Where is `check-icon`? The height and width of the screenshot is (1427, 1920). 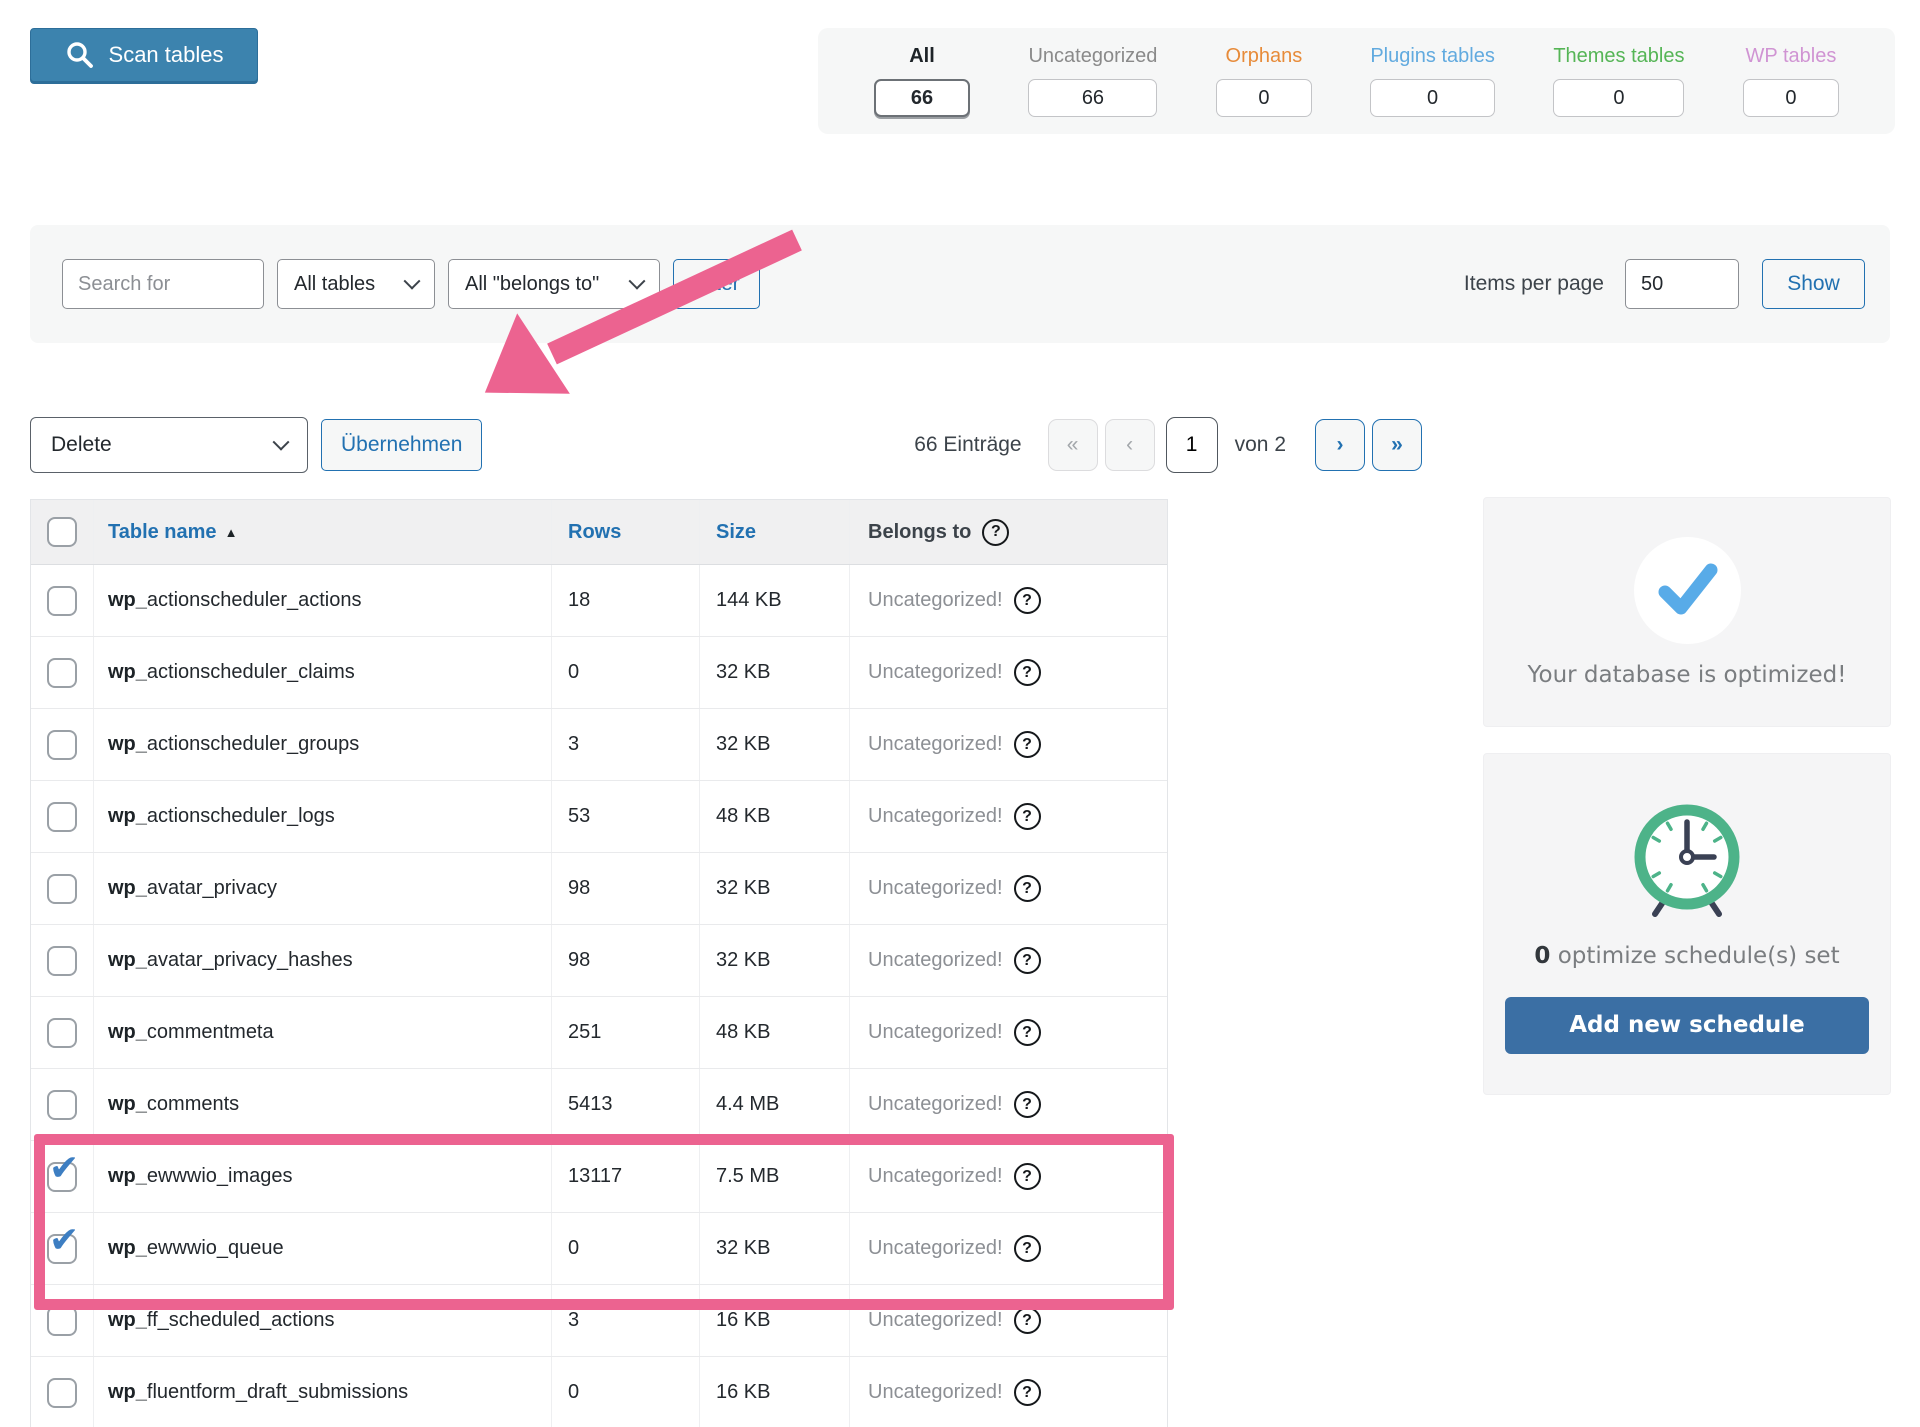 check-icon is located at coordinates (1688, 589).